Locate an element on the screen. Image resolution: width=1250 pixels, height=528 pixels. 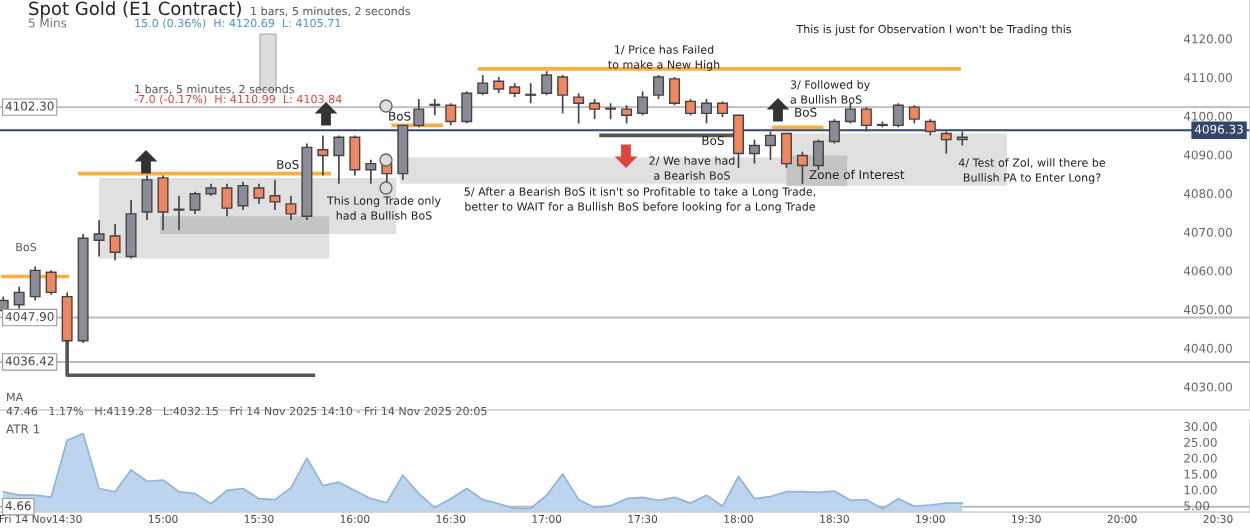
chart-title: Spot Gold (E1 Contract) is located at coordinates (135, 10).